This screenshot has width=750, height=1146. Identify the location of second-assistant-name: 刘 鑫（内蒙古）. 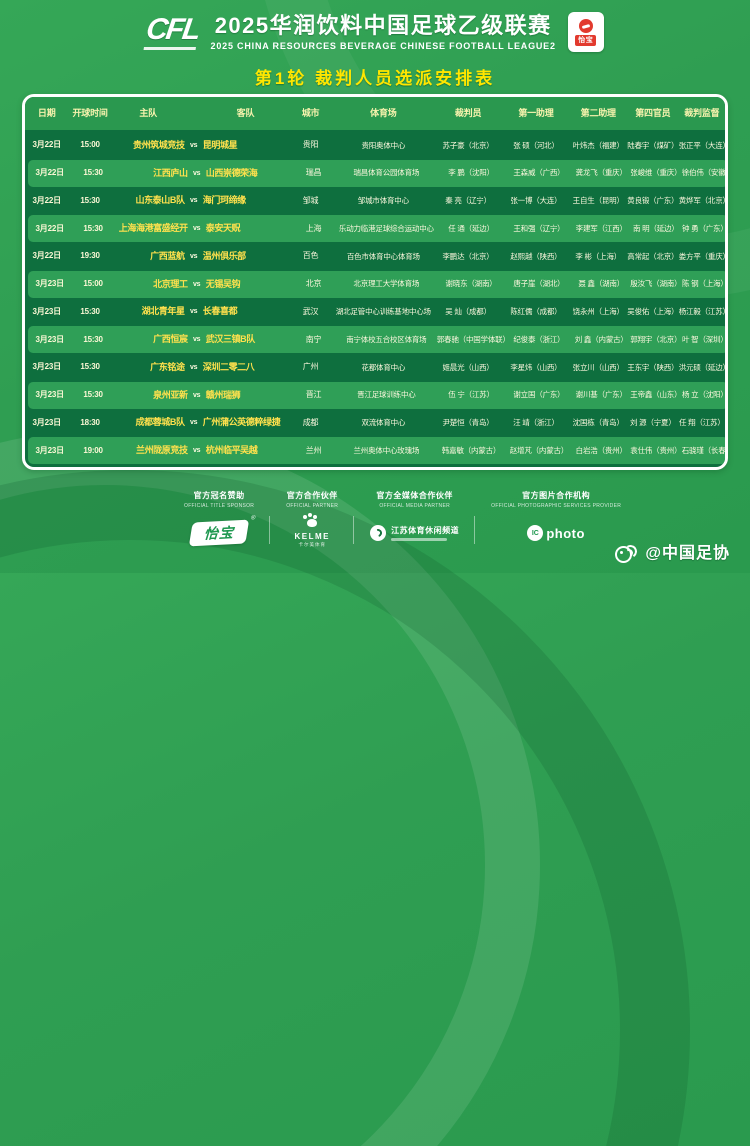
(601, 339).